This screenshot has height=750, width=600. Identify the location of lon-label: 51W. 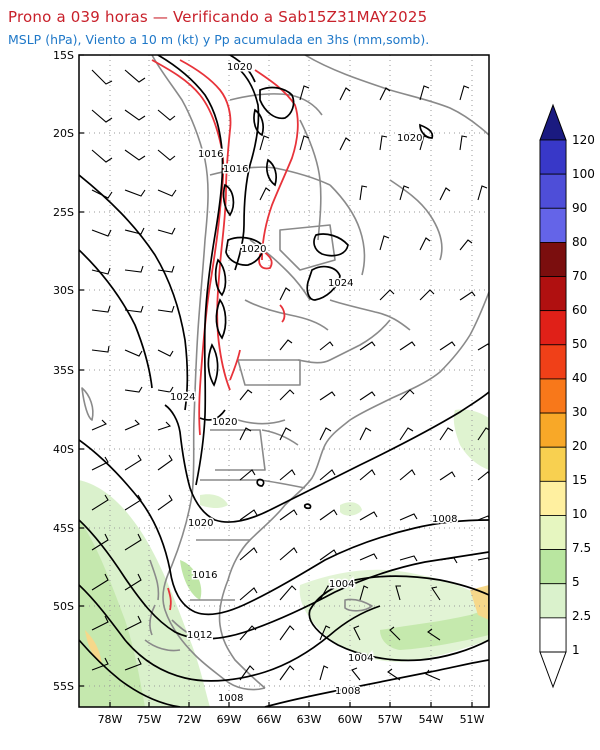
(472, 719).